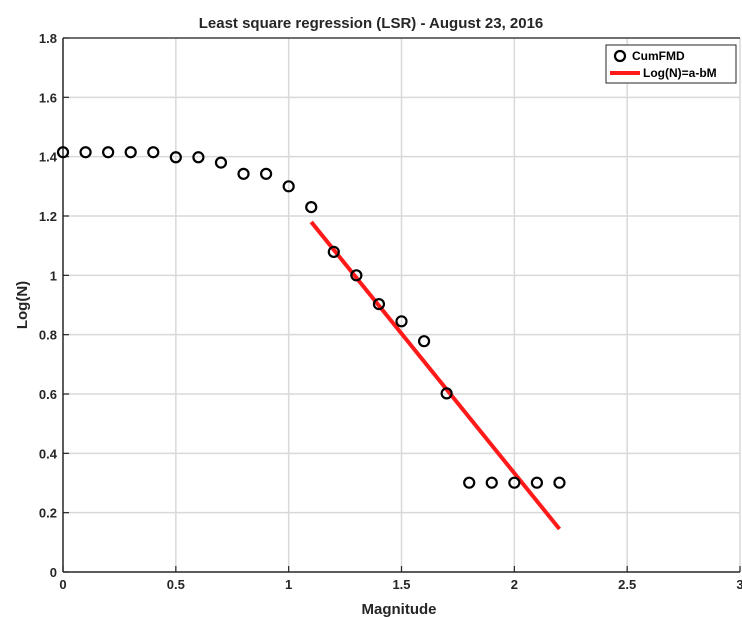 The height and width of the screenshot is (617, 742). I want to click on legend-label: CumFMD, so click(658, 56).